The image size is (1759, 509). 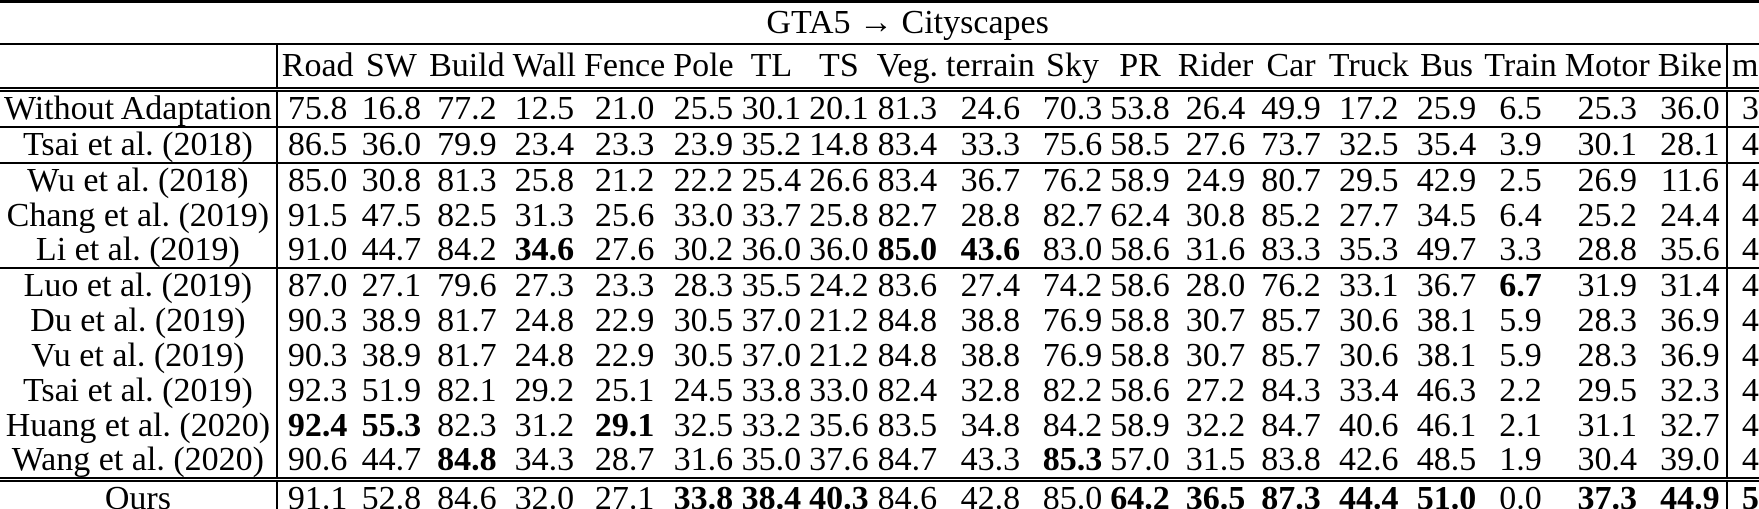 What do you see at coordinates (771, 144) in the screenshot?
I see `value-cell: 35.2` at bounding box center [771, 144].